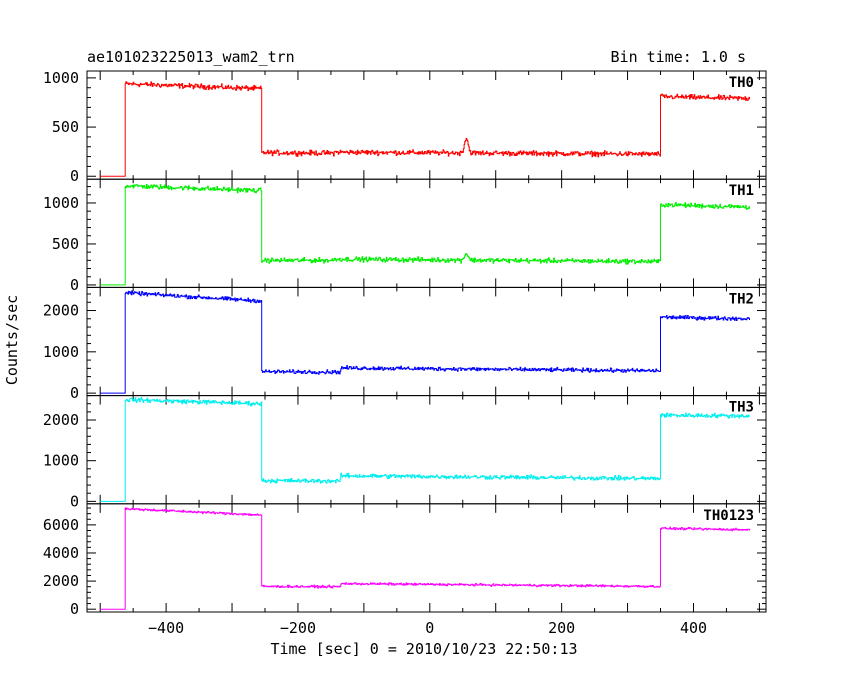  Describe the element at coordinates (741, 408) in the screenshot. I see `panel-label: TH3` at that location.